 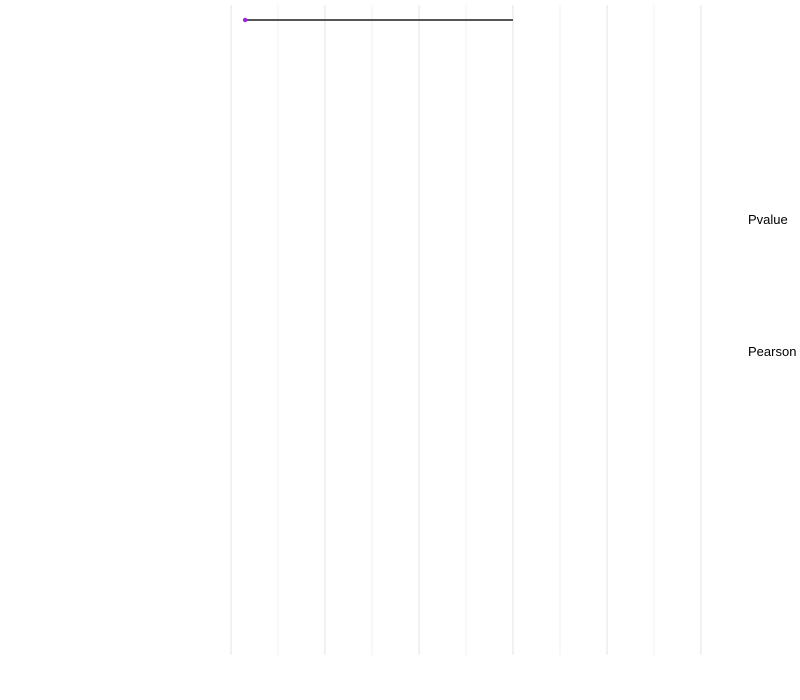 What do you see at coordinates (245, 20) in the screenshot?
I see `lollipop-dot` at bounding box center [245, 20].